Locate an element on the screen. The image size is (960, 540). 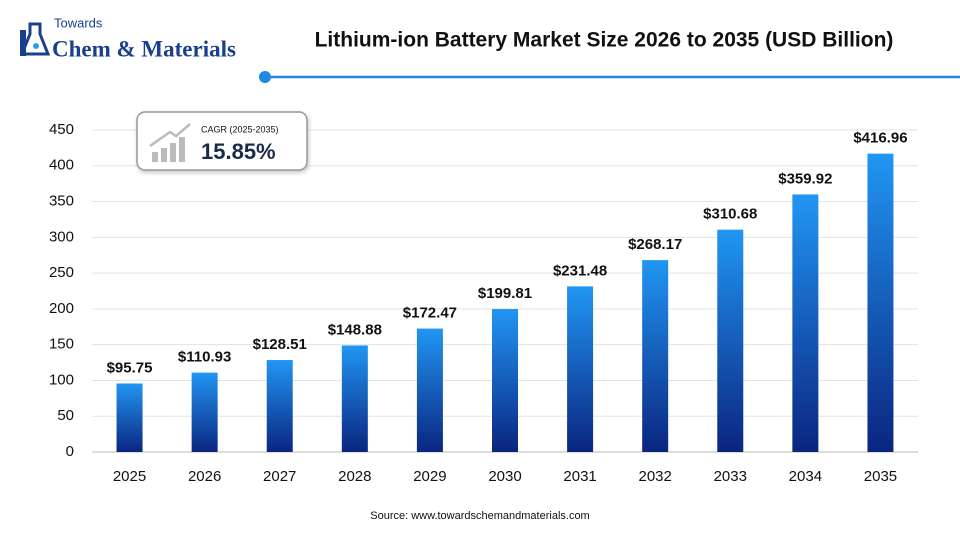
cagr-label: CAGR (2025-2035) is located at coordinates (240, 129).